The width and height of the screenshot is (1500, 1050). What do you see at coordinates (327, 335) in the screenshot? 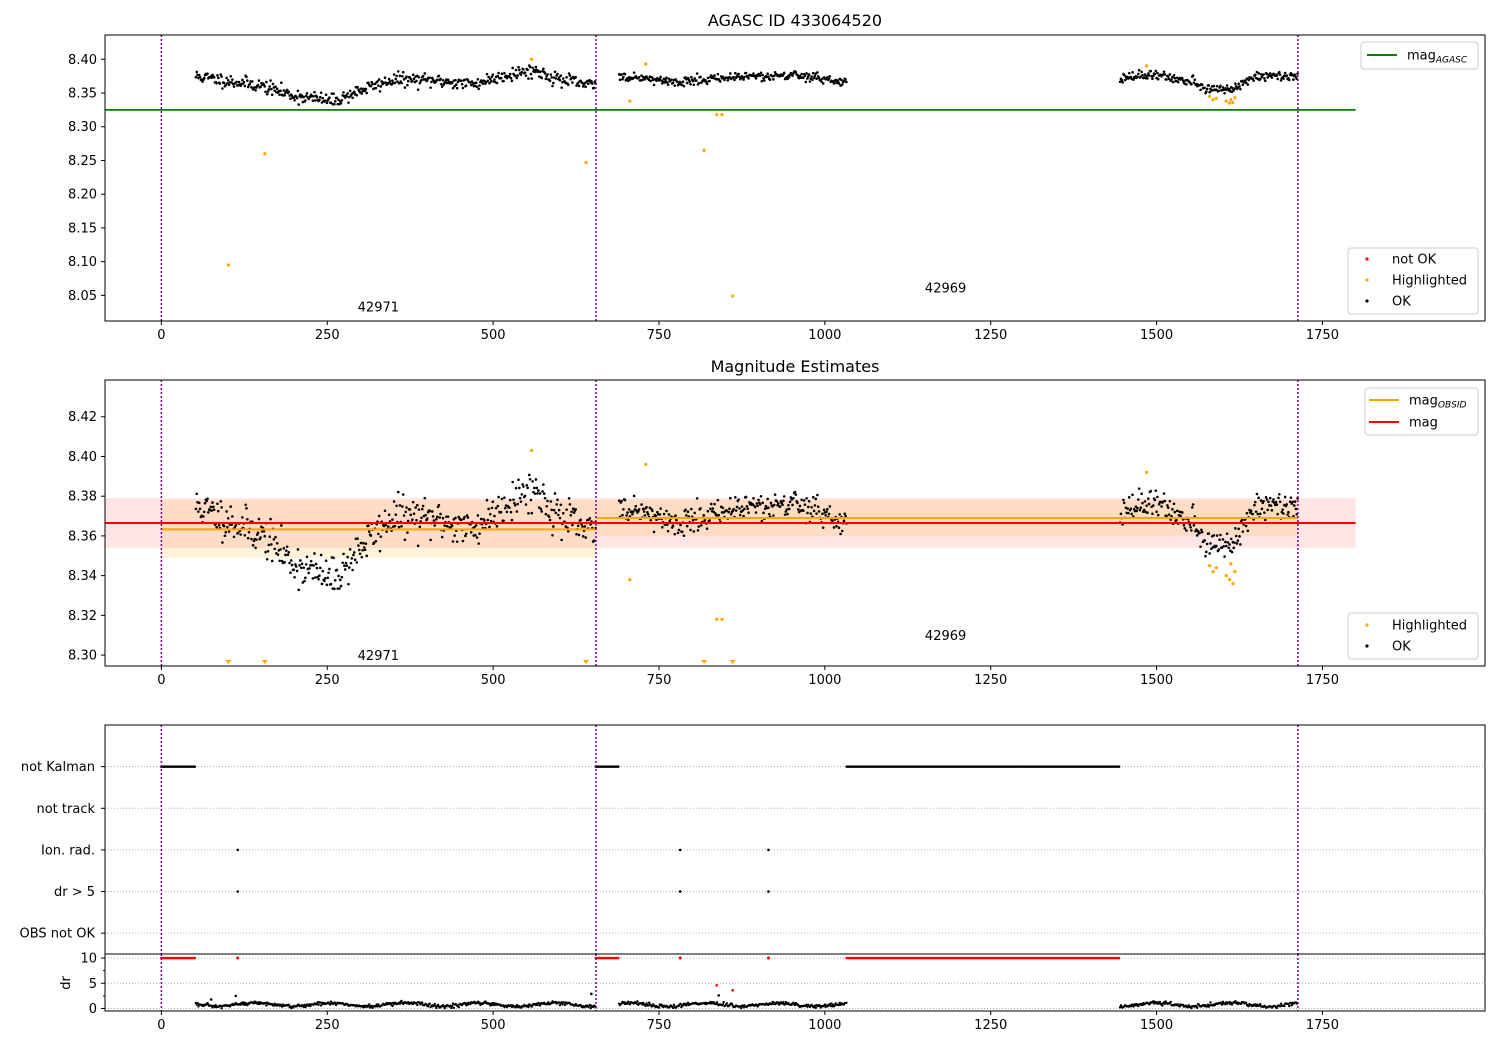
I see `top-xtick-label: 250` at bounding box center [327, 335].